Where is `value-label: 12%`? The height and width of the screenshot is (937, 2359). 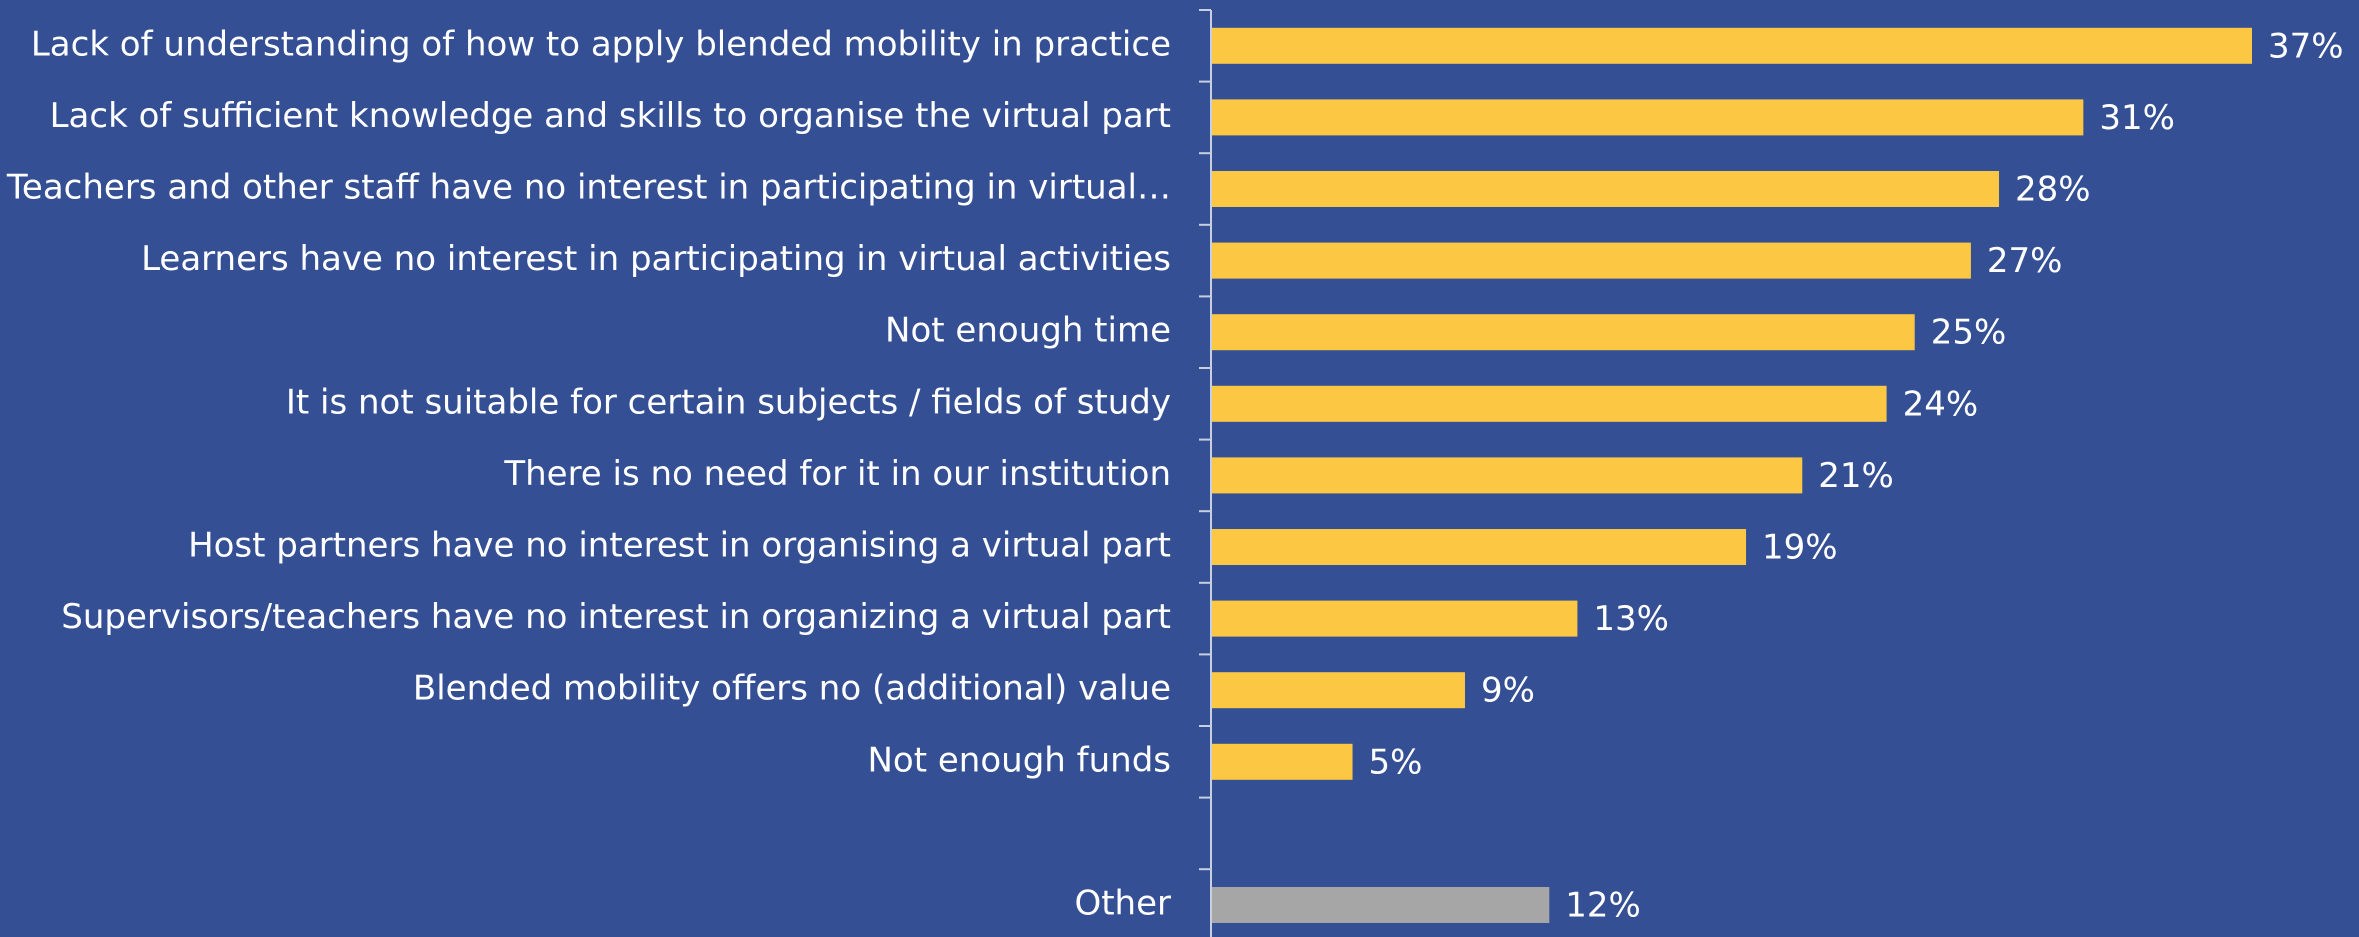
value-label: 12% is located at coordinates (1603, 906).